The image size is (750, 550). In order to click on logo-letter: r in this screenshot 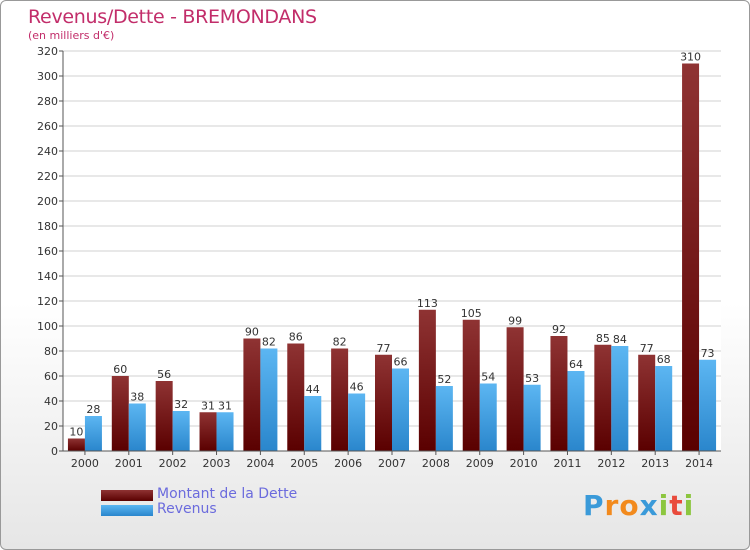, I will do `click(612, 505)`.